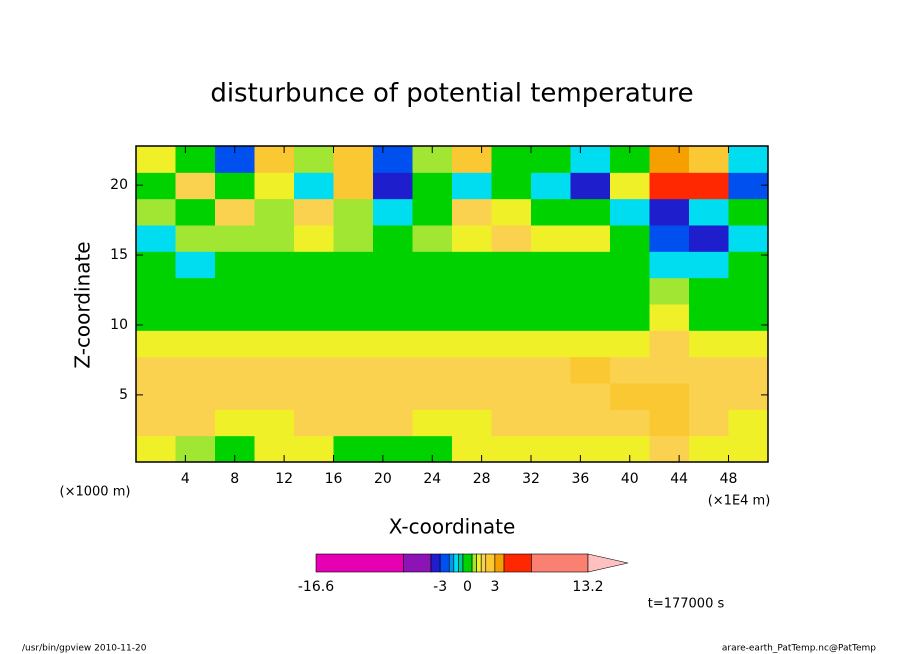 This screenshot has width=904, height=654. What do you see at coordinates (83, 304) in the screenshot?
I see `y-axis-label: Z-coordinate` at bounding box center [83, 304].